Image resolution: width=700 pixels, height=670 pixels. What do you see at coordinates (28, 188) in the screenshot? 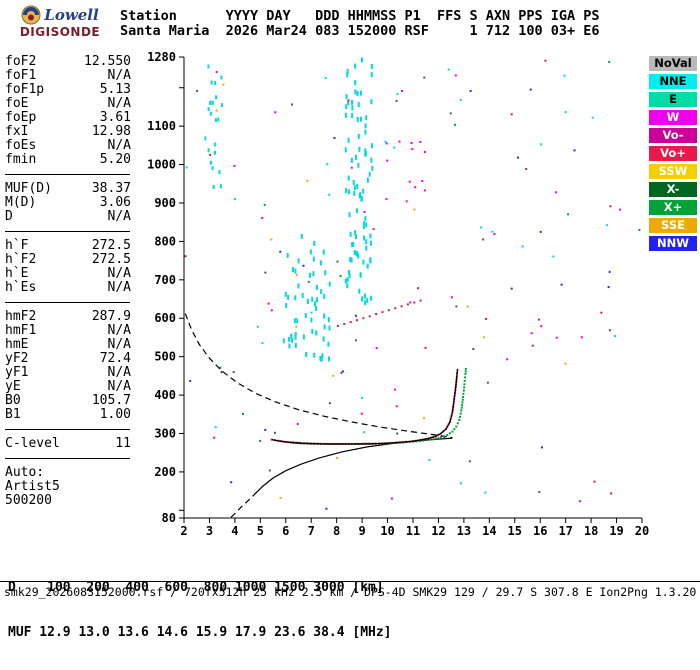
I see `param-label: MUF(D)` at bounding box center [28, 188].